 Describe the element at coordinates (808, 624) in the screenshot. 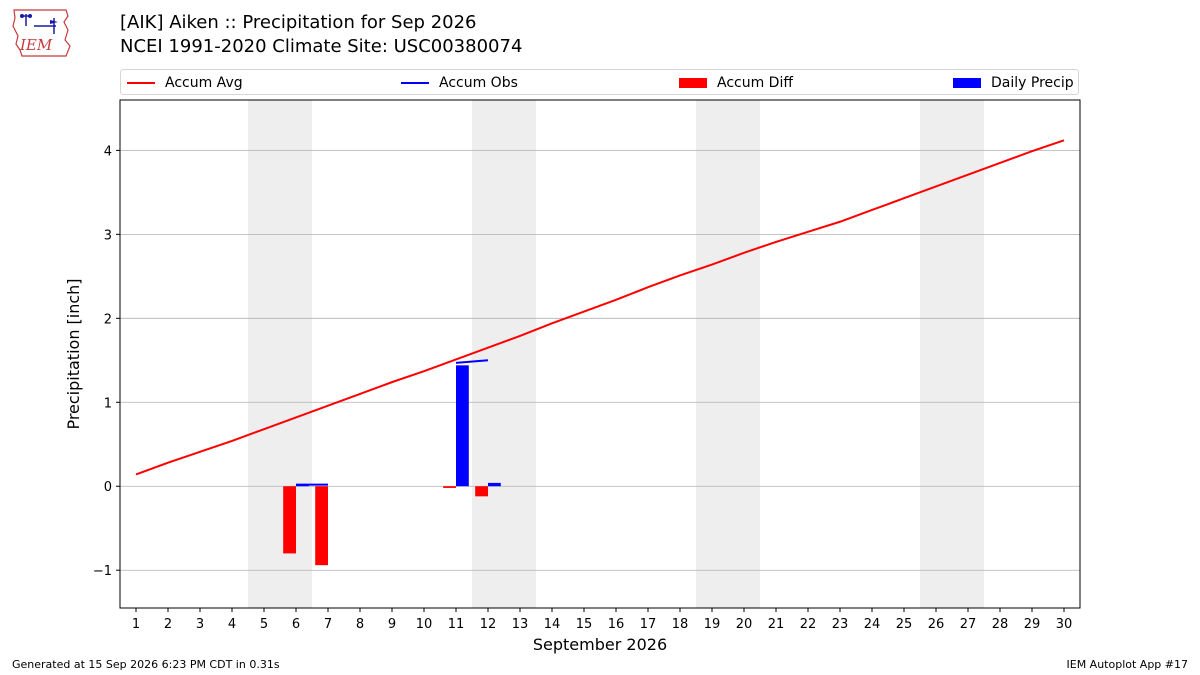

I see `x-tick-label: 22` at that location.